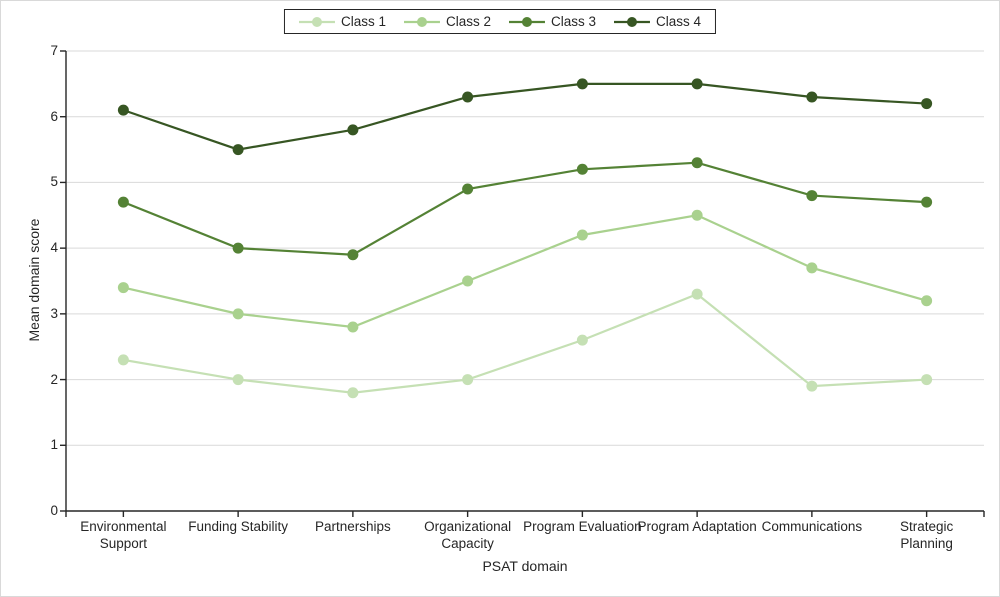 The width and height of the screenshot is (1000, 597). What do you see at coordinates (352, 526) in the screenshot?
I see `x-tick-label: Partnerships` at bounding box center [352, 526].